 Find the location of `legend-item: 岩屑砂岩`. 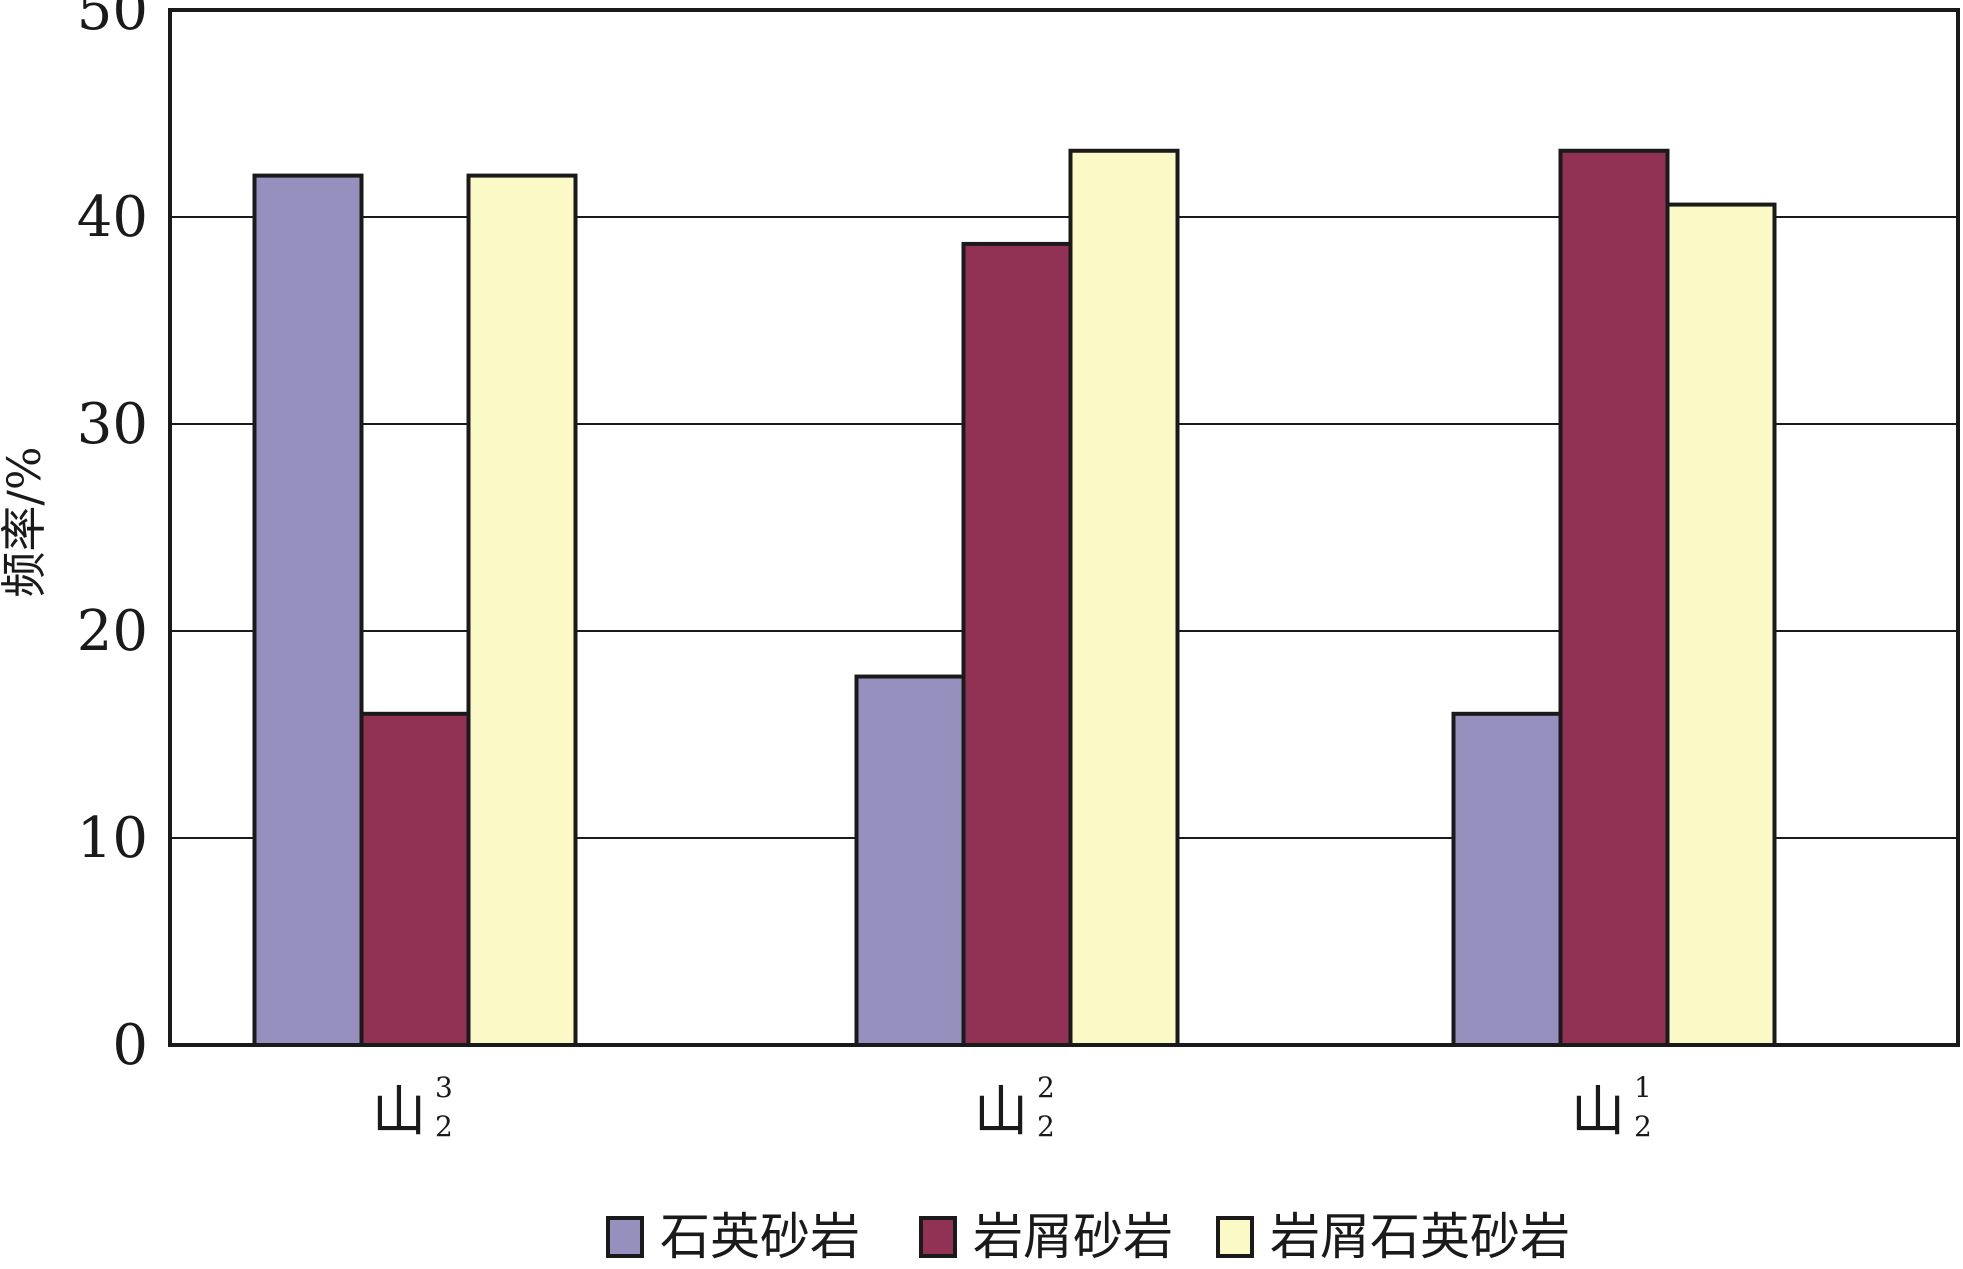

legend-item: 岩屑砂岩 is located at coordinates (1046, 1237).